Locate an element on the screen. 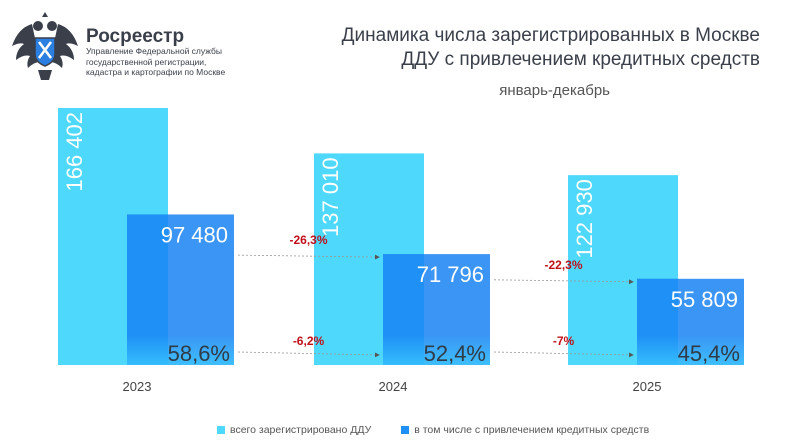  credit-share-label: 45,4% is located at coordinates (709, 353).